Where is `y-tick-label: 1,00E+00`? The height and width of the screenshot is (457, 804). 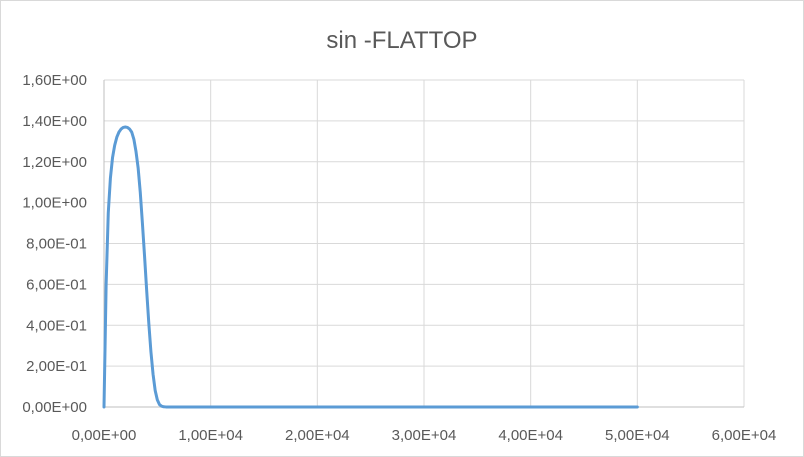
y-tick-label: 1,00E+00 is located at coordinates (54, 203).